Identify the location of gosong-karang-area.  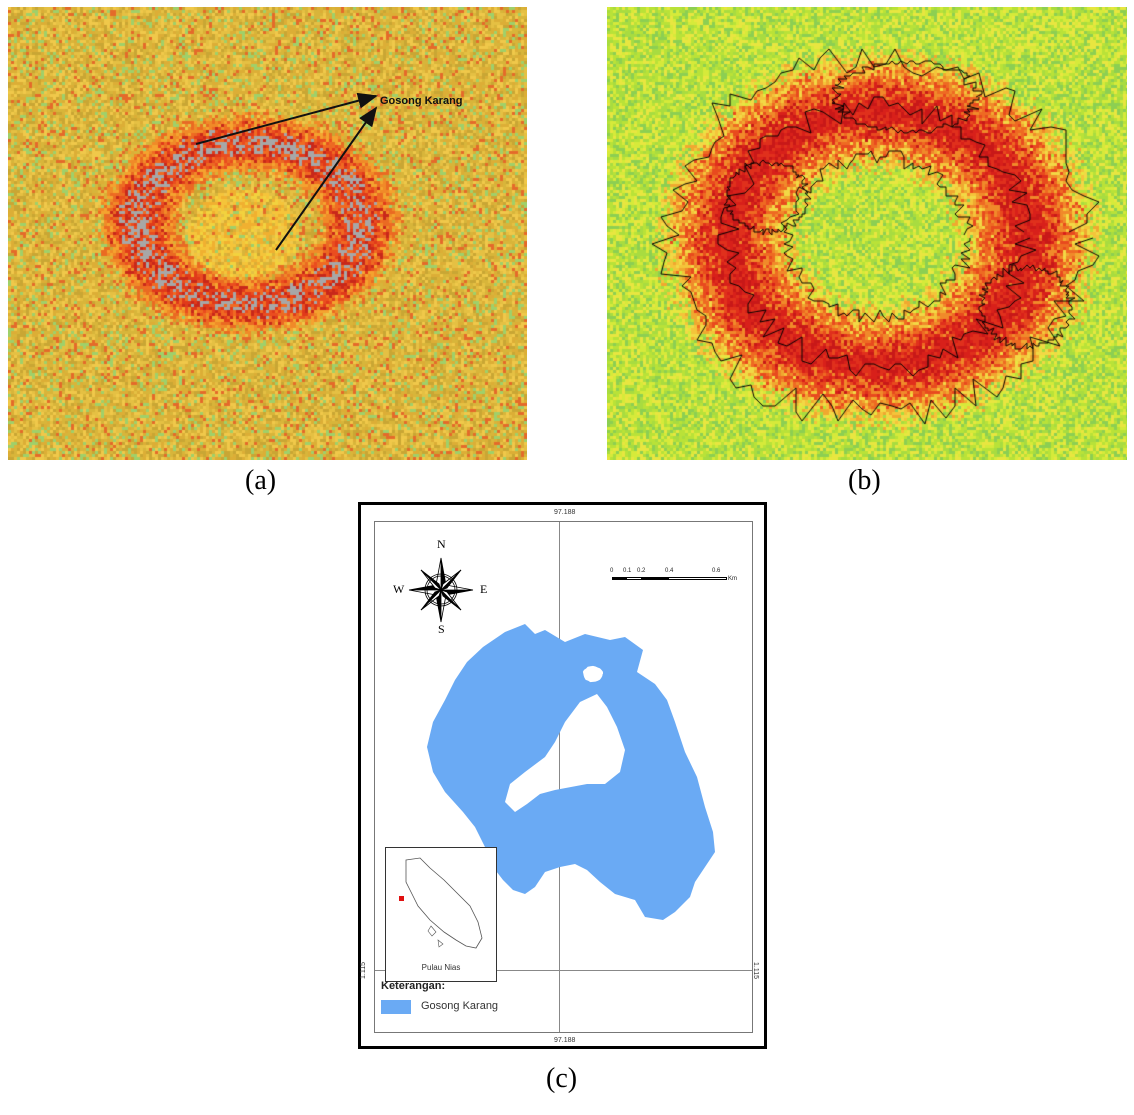
(571, 772).